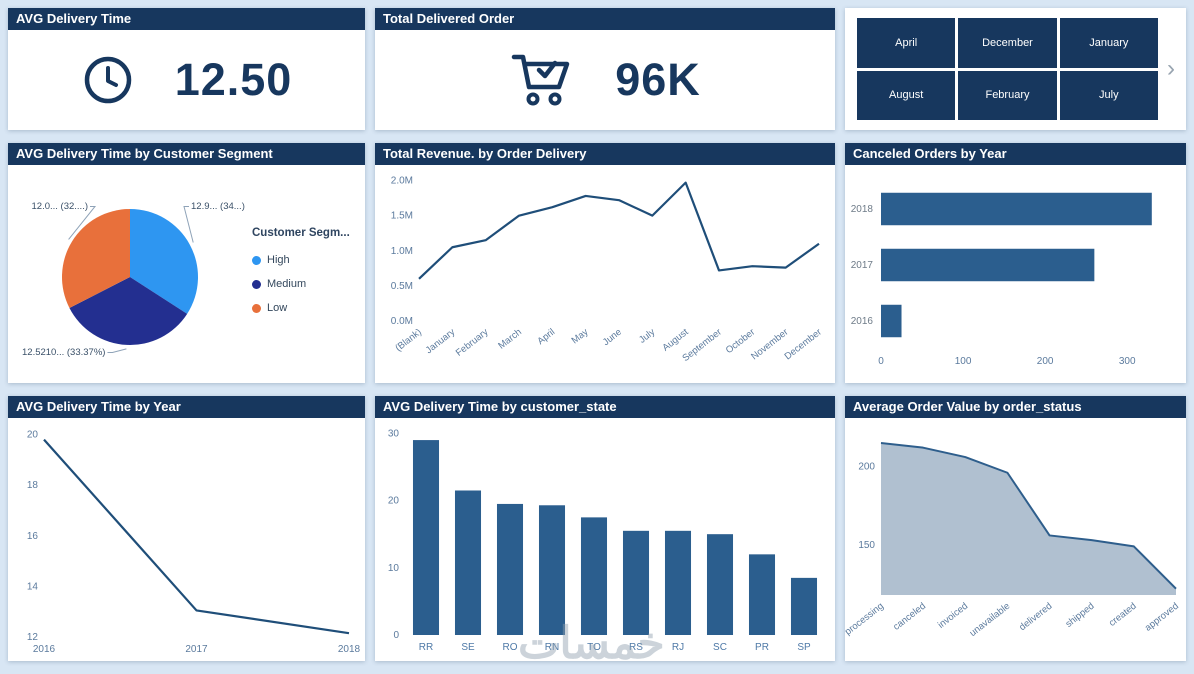 The height and width of the screenshot is (674, 1194). Describe the element at coordinates (426, 537) in the screenshot. I see `bar-RR` at that location.